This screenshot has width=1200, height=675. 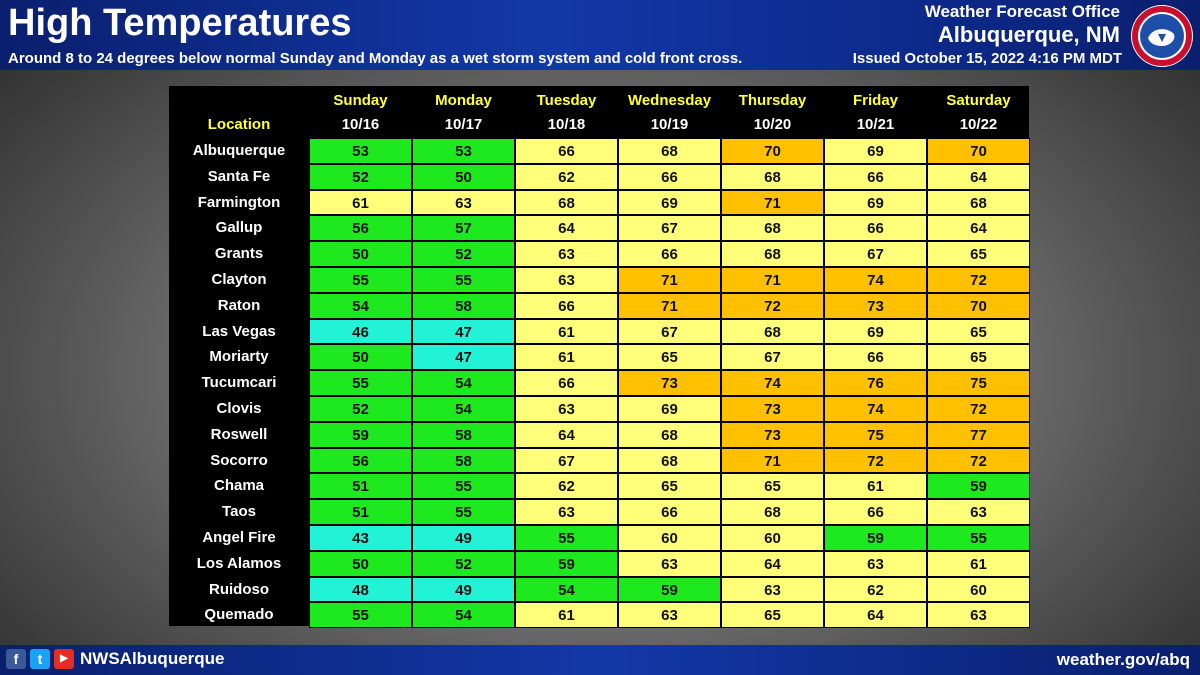 What do you see at coordinates (463, 112) in the screenshot?
I see `column-header-monday: Monday 10/17` at bounding box center [463, 112].